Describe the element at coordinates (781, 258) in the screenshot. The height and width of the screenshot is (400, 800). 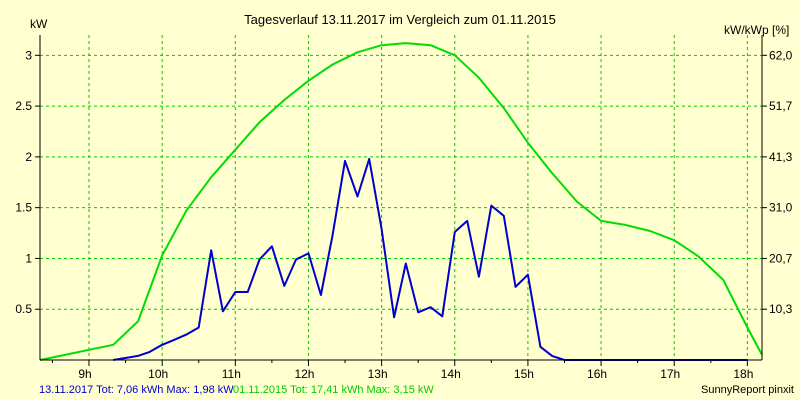
I see `y-tick-label-right: 20,7` at that location.